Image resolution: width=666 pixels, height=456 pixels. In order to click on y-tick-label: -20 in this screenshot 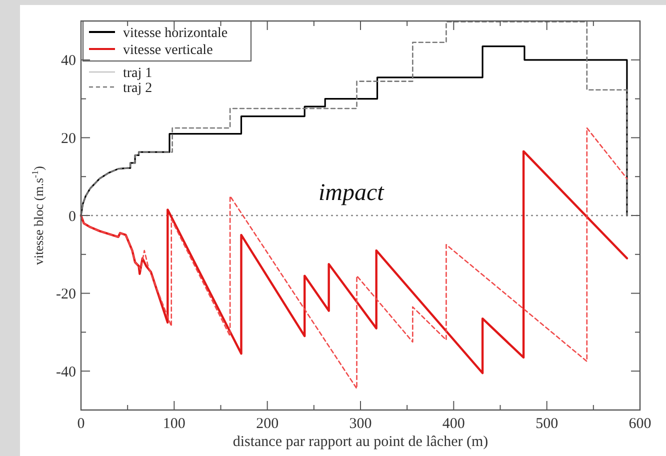, I will do `click(66, 294)`.